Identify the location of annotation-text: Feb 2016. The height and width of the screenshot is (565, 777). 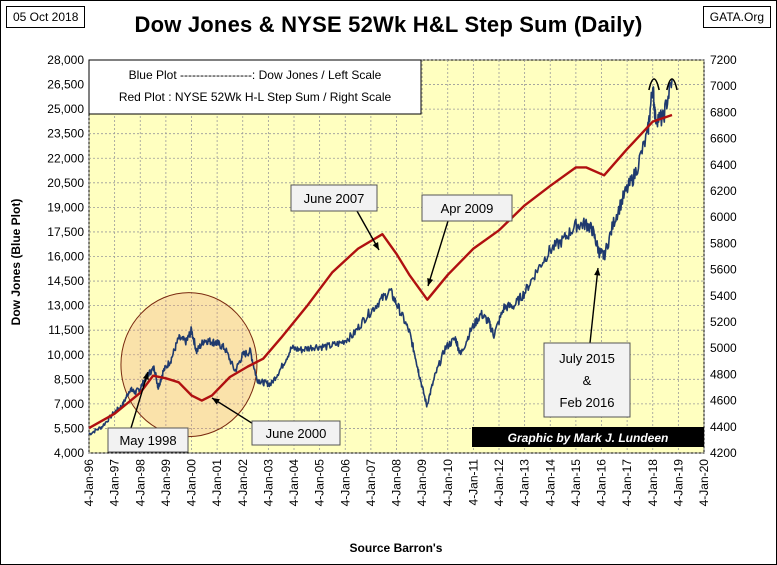
(587, 402).